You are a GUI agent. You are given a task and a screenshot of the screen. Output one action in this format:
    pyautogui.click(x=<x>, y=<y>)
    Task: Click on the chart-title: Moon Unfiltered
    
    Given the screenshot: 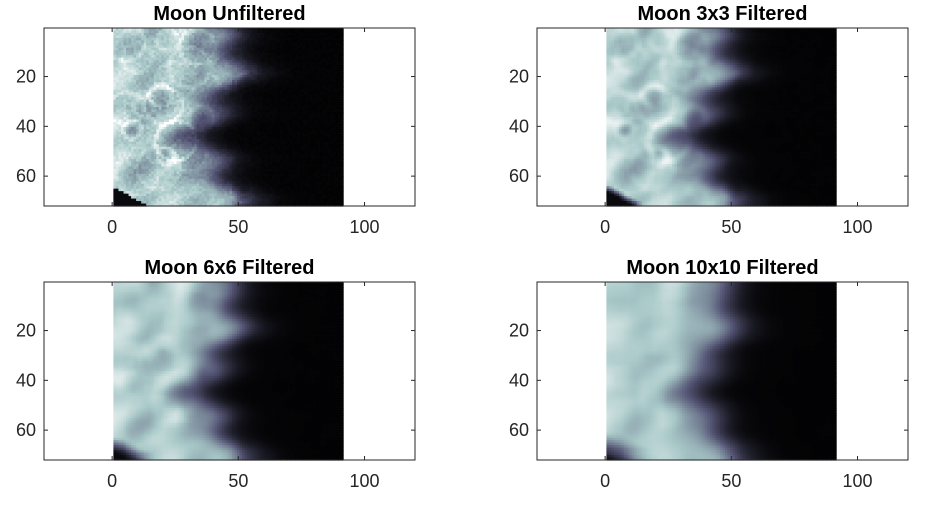 What is the action you would take?
    pyautogui.click(x=229, y=14)
    